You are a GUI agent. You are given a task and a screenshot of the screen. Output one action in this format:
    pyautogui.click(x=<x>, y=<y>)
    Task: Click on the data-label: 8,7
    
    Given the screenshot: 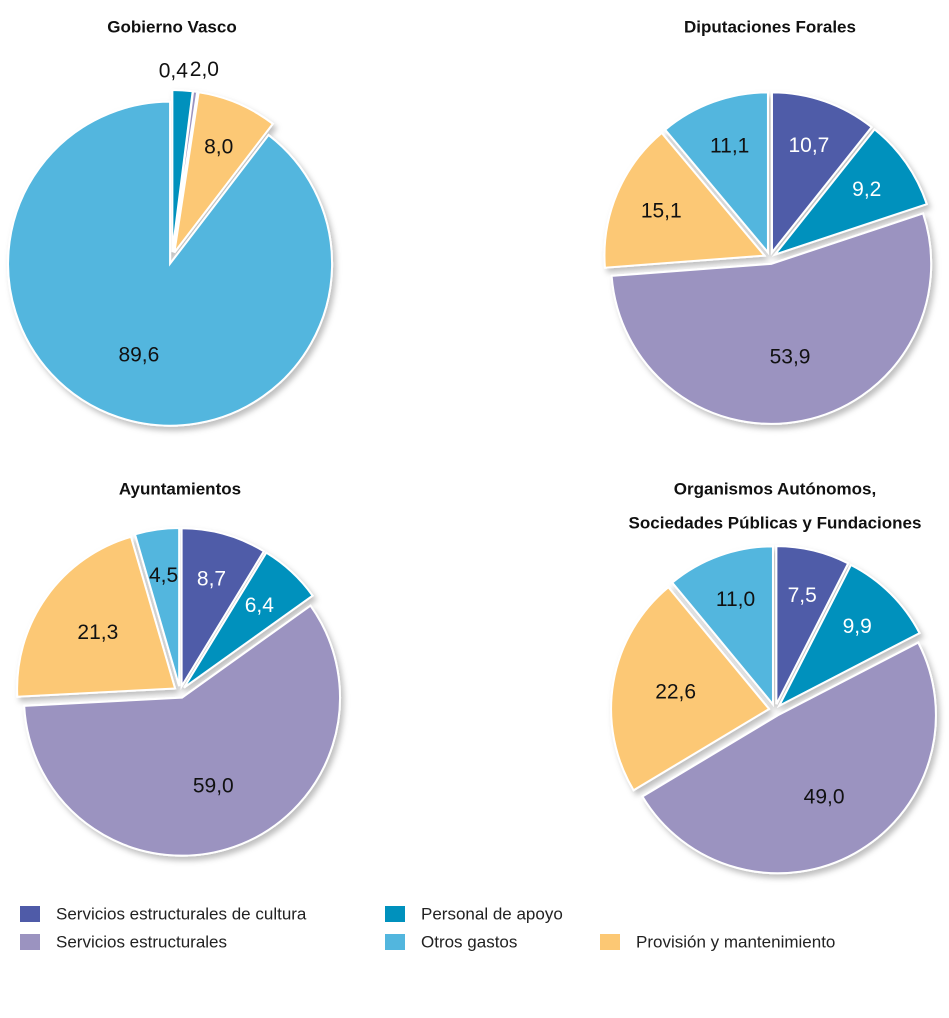 What is the action you would take?
    pyautogui.click(x=211, y=578)
    